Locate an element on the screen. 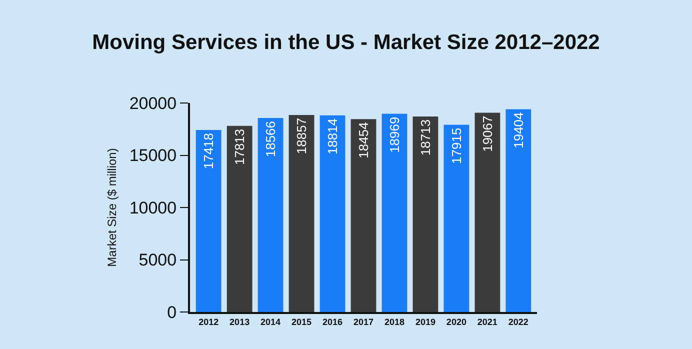 The width and height of the screenshot is (692, 349). x-tick-label: 2022 is located at coordinates (518, 321).